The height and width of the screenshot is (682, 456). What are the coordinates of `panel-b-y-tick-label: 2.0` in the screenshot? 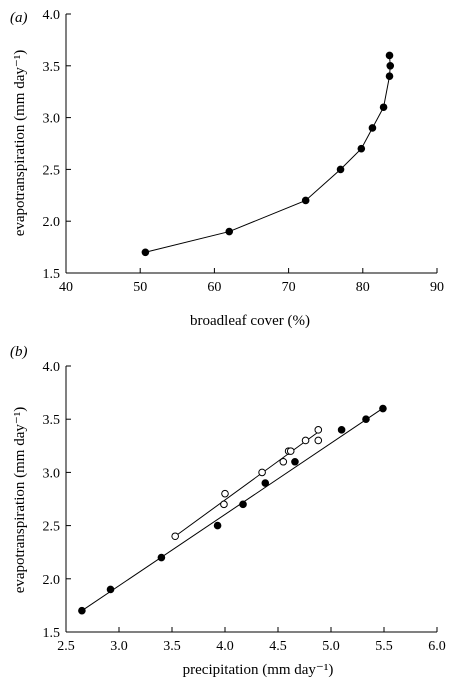 It's located at (52, 580).